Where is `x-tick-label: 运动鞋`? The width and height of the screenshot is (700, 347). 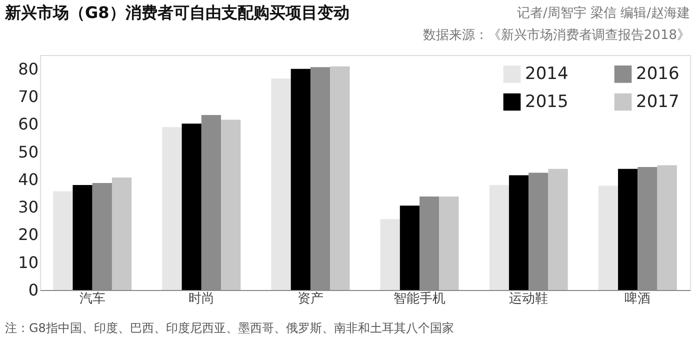 x-tick-label: 运动鞋 is located at coordinates (528, 299).